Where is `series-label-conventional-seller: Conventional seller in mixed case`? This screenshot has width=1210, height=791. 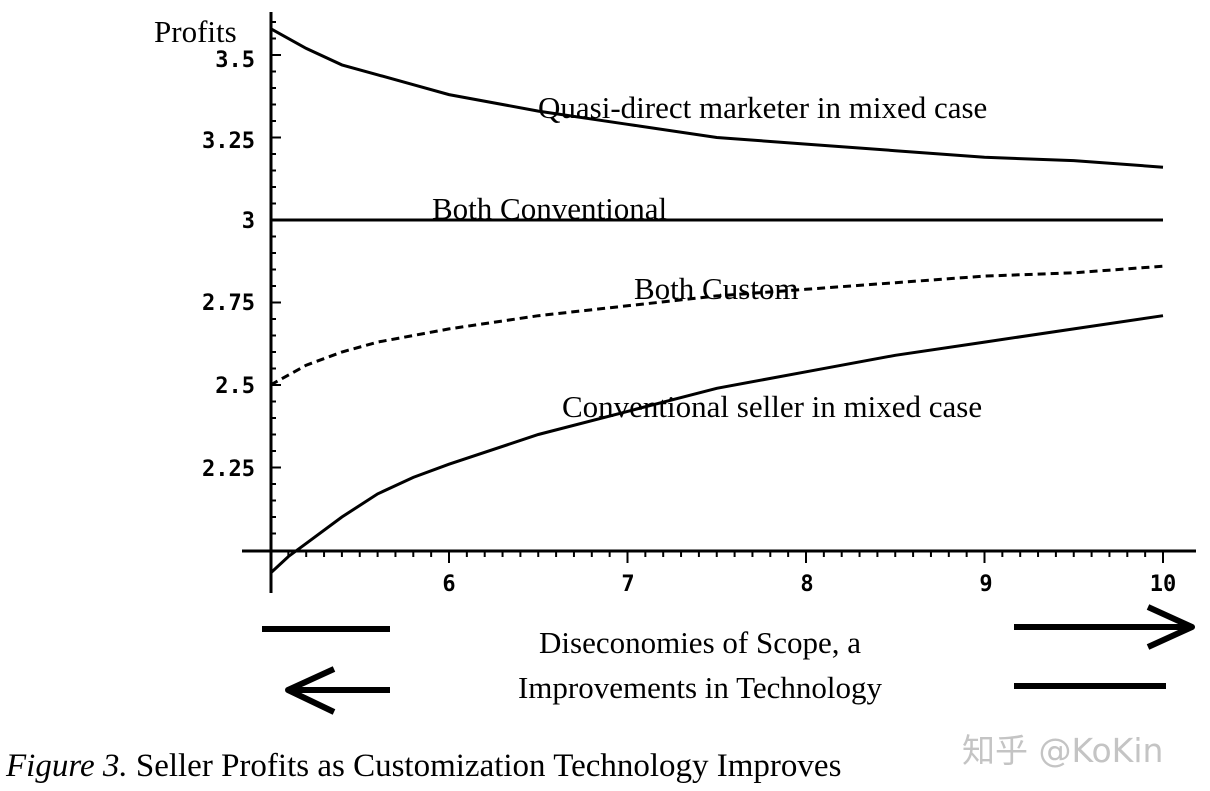 series-label-conventional-seller: Conventional seller in mixed case is located at coordinates (772, 406).